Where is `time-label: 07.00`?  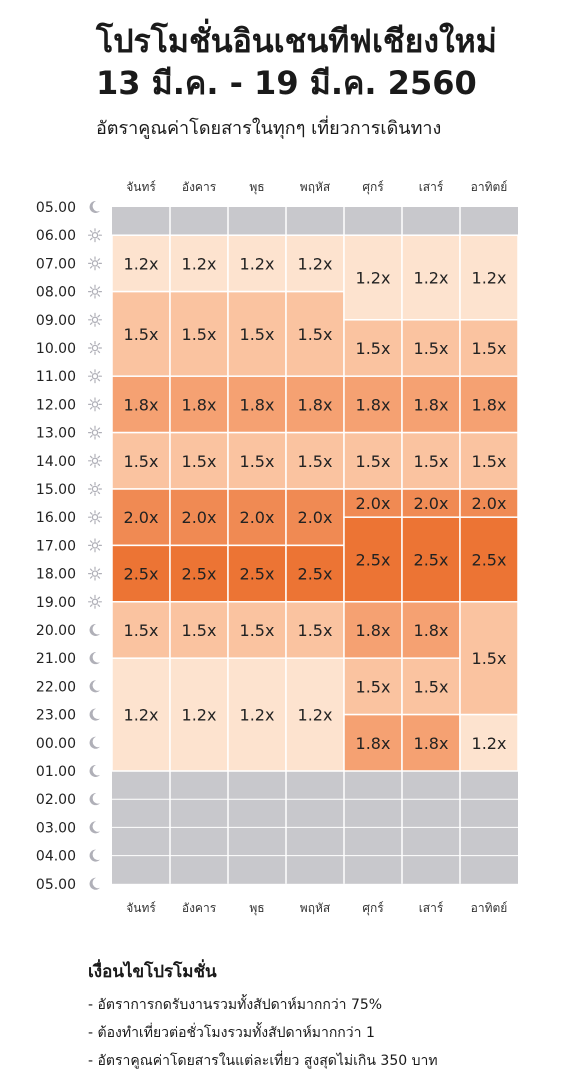
time-label: 07.00 is located at coordinates (56, 264).